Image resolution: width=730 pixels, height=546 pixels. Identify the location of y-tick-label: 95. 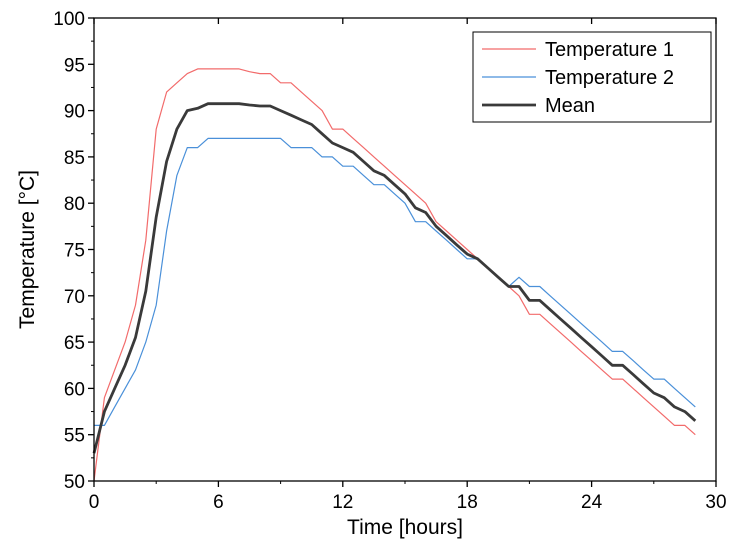
(74, 65).